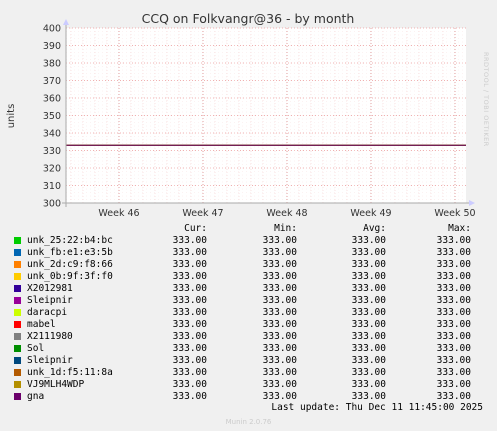 Image resolution: width=497 pixels, height=431 pixels. Describe the element at coordinates (47, 312) in the screenshot. I see `legend-series-name: daracpi` at that location.